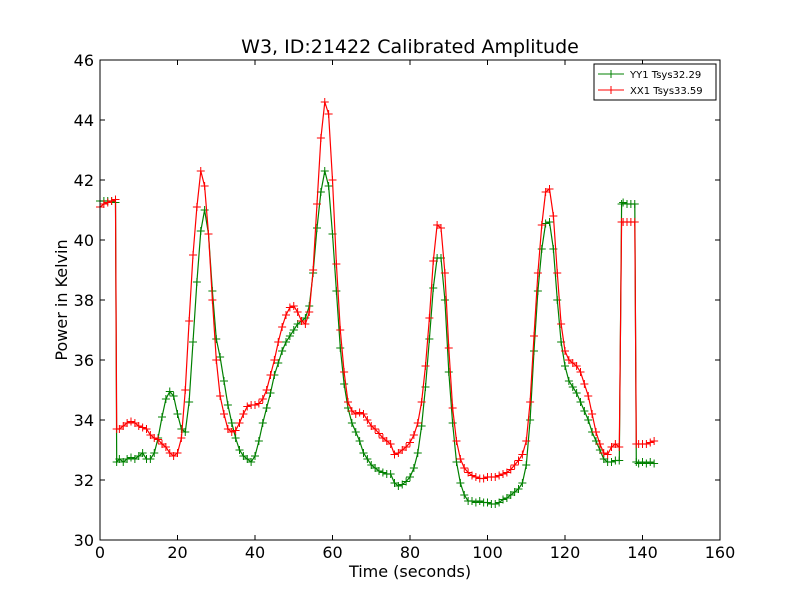  What do you see at coordinates (642, 552) in the screenshot?
I see `x-tick-label: 140` at bounding box center [642, 552].